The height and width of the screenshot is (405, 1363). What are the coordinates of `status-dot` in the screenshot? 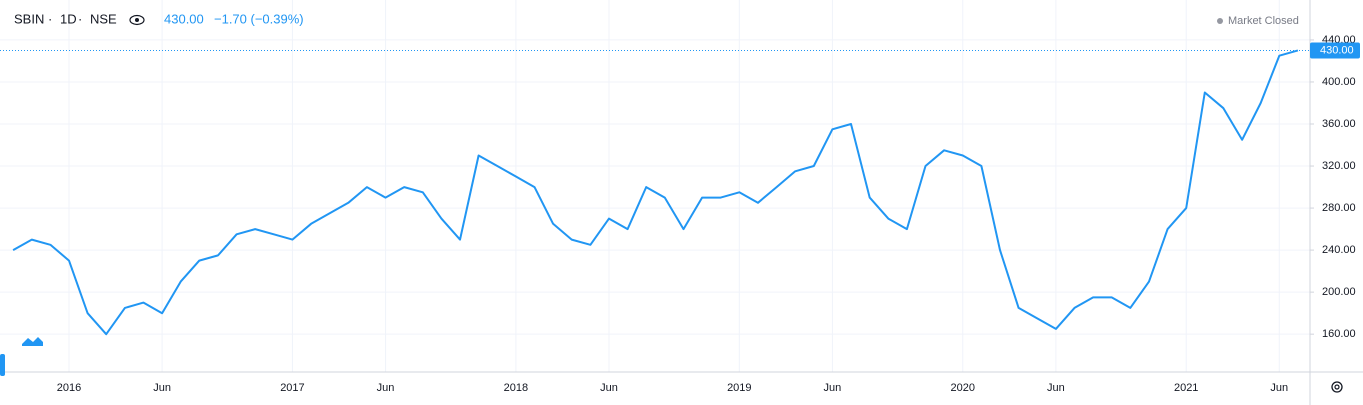 It's located at (1220, 21).